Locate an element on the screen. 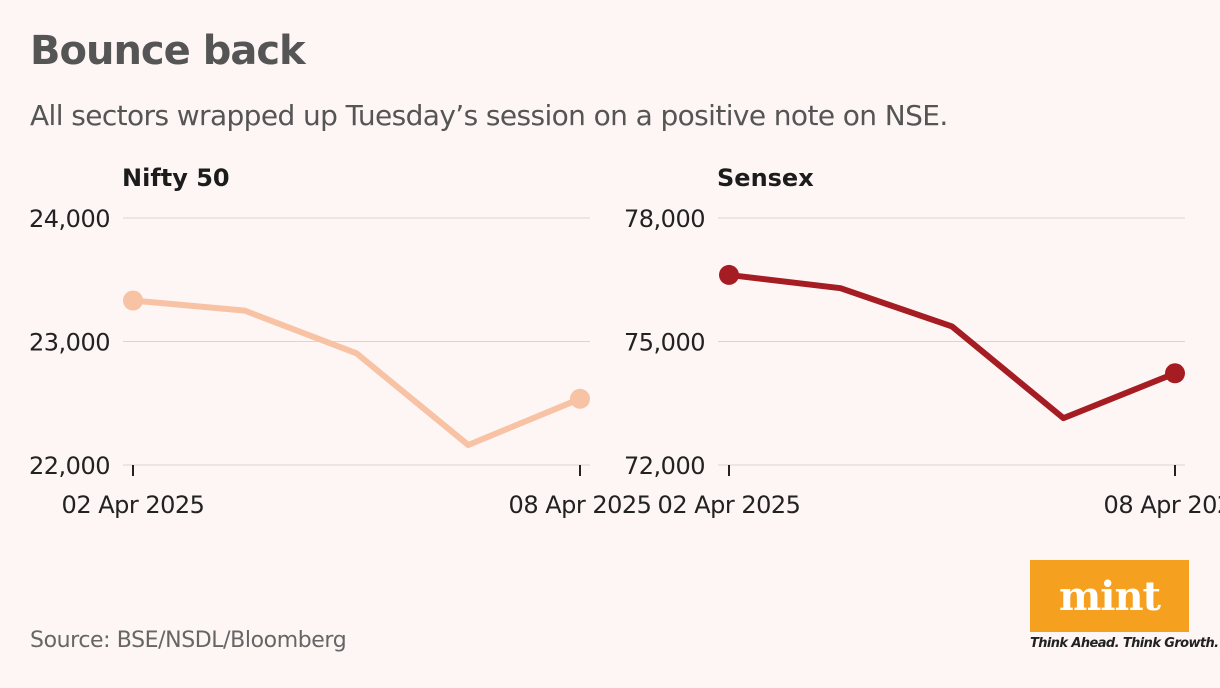  sensex-panel-title: Sensex is located at coordinates (765, 178).